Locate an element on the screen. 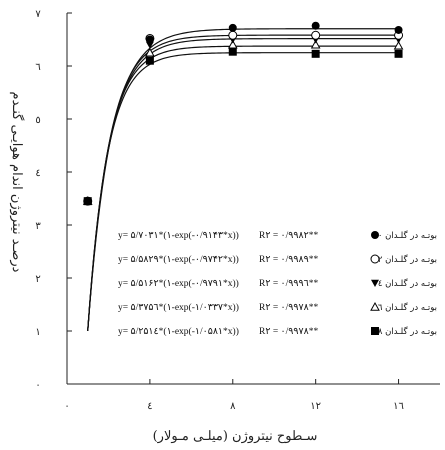 Image resolution: width=445 pixels, height=450 pixels. r2-text: R۲ = ۰/۹۹۸۹** is located at coordinates (288, 260).